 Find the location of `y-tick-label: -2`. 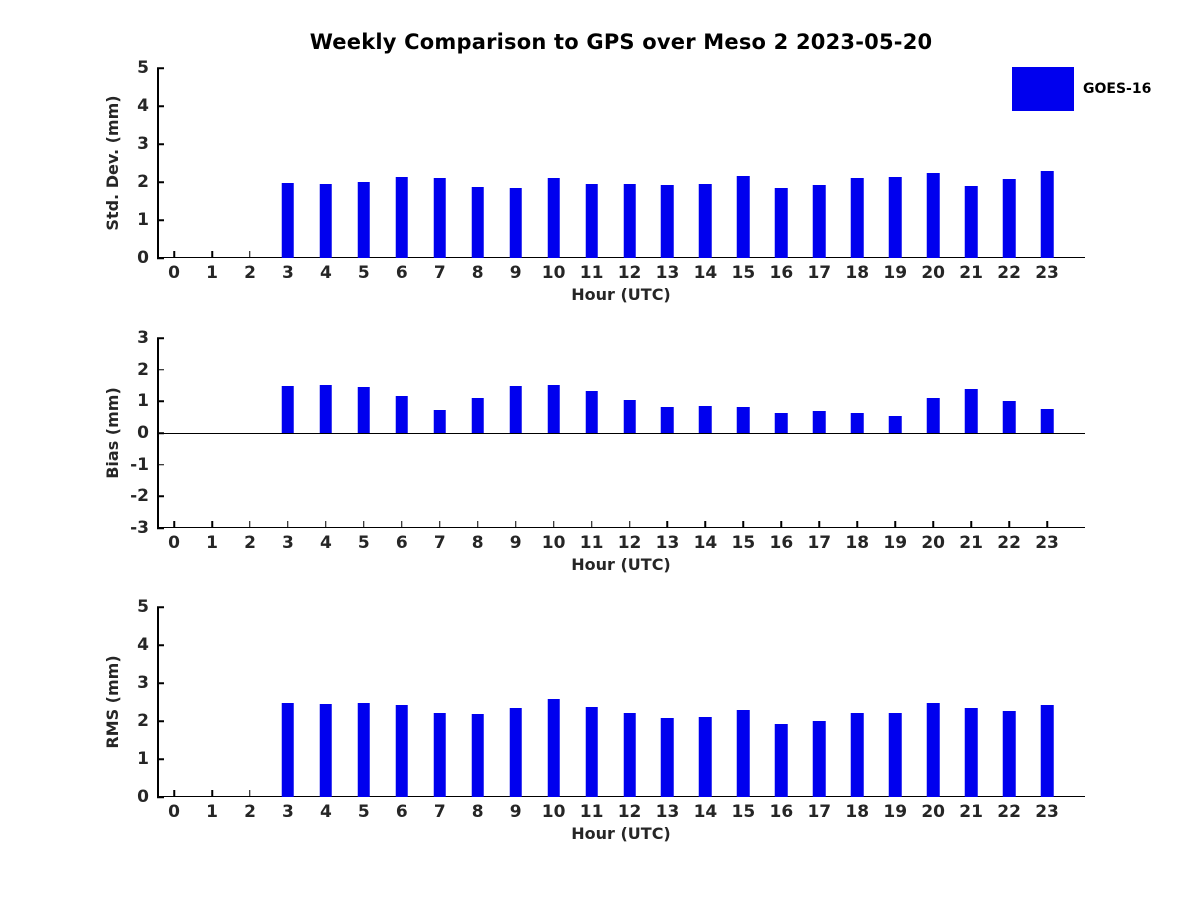

y-tick-label: -2 is located at coordinates (139, 496).